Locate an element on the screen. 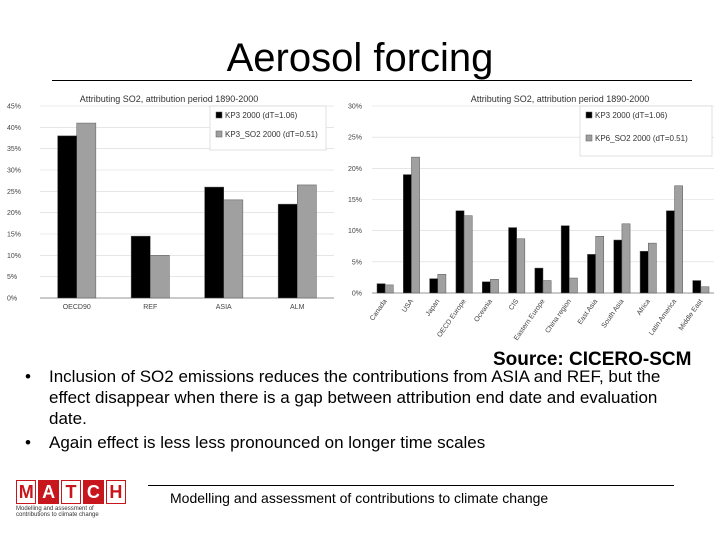  x-tick-label: Middle East is located at coordinates (691, 315).